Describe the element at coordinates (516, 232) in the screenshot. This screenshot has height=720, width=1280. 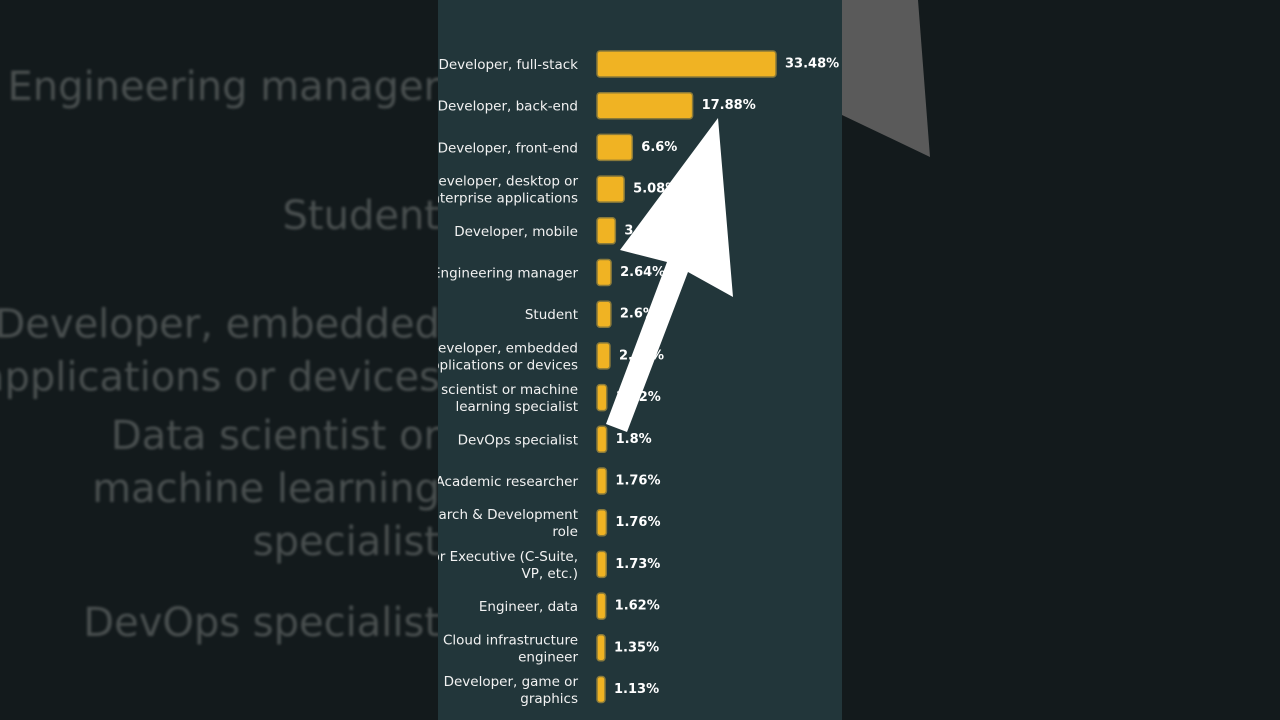
I see `category-label: Developer, mobile` at that location.